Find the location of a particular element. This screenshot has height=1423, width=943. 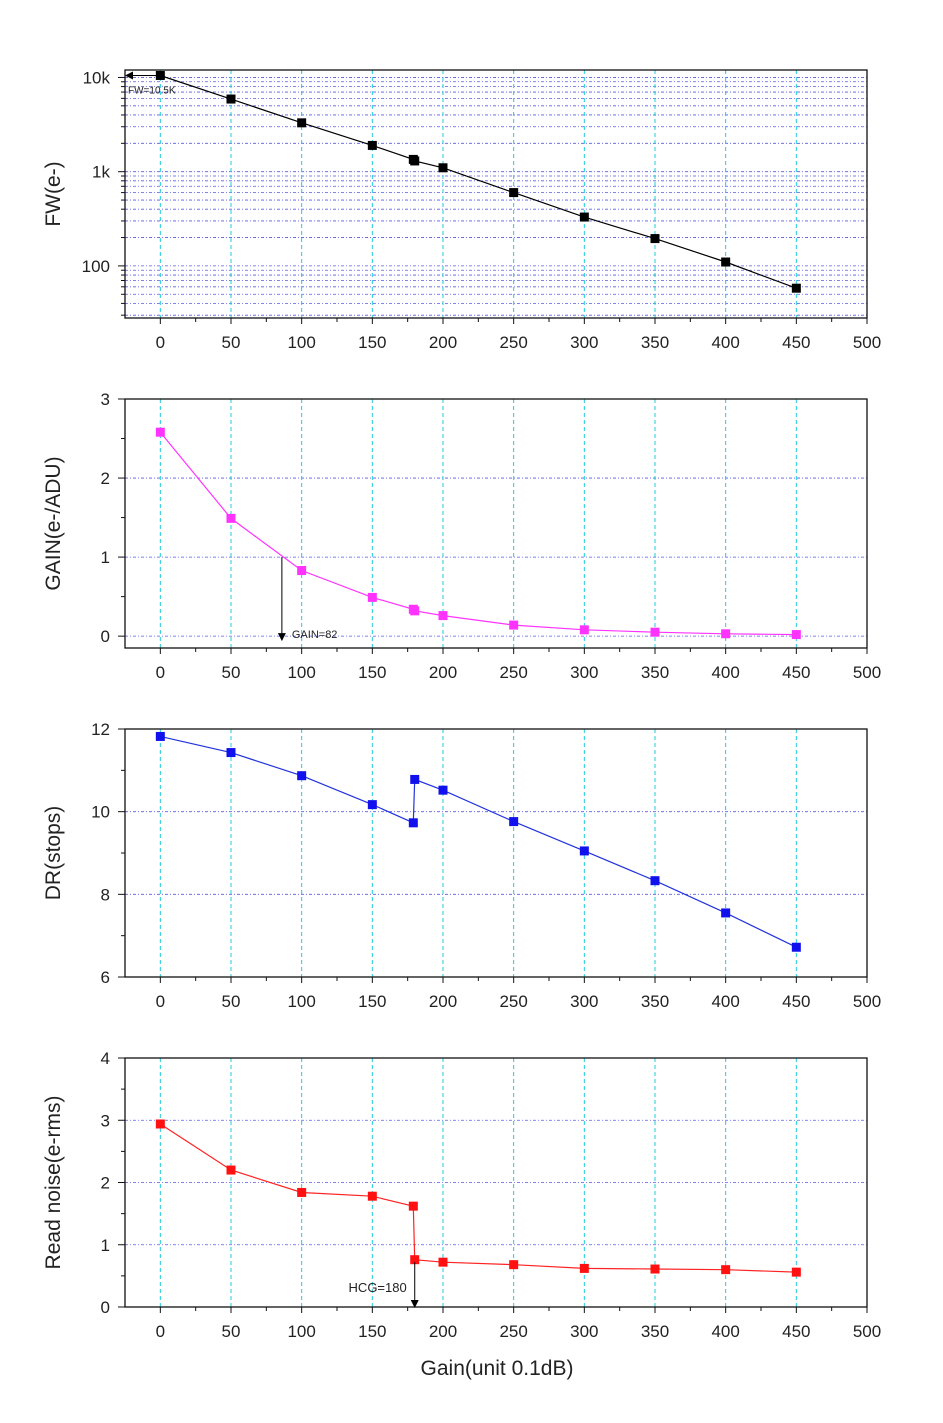

y-tick-label: 10 is located at coordinates (100, 812).